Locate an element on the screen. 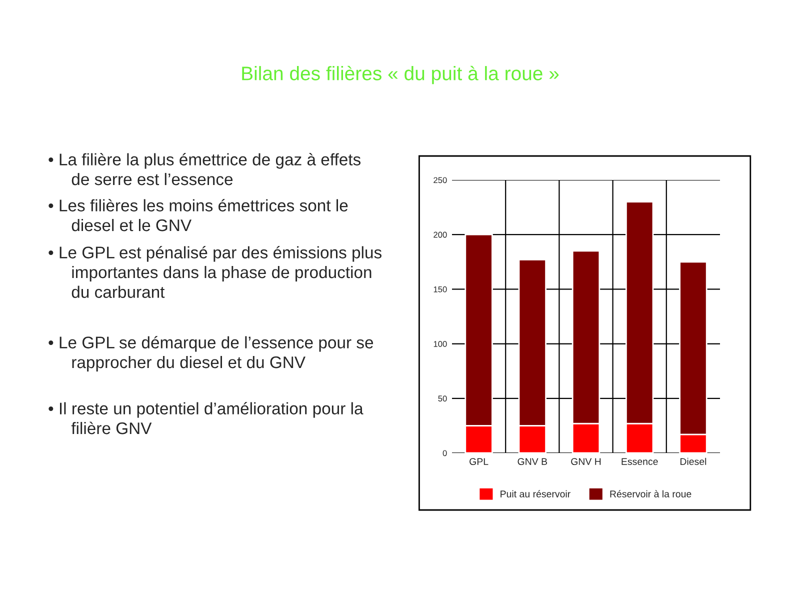  x-tick-label: Essence is located at coordinates (640, 461).